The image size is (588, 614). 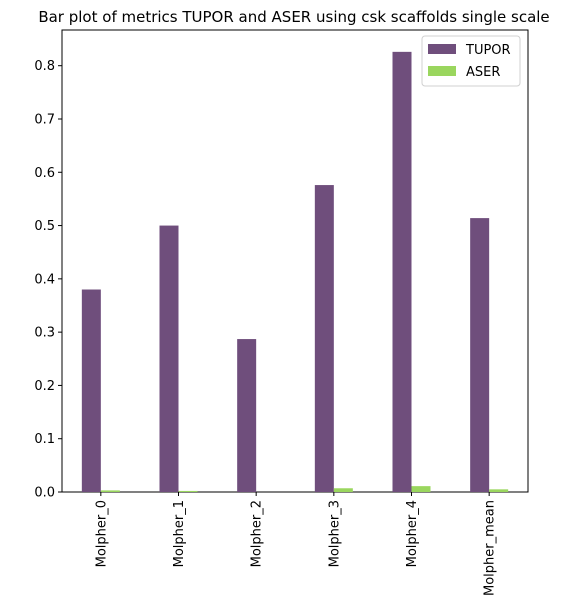 What do you see at coordinates (483, 72) in the screenshot?
I see `legend-label-aser: ASER` at bounding box center [483, 72].